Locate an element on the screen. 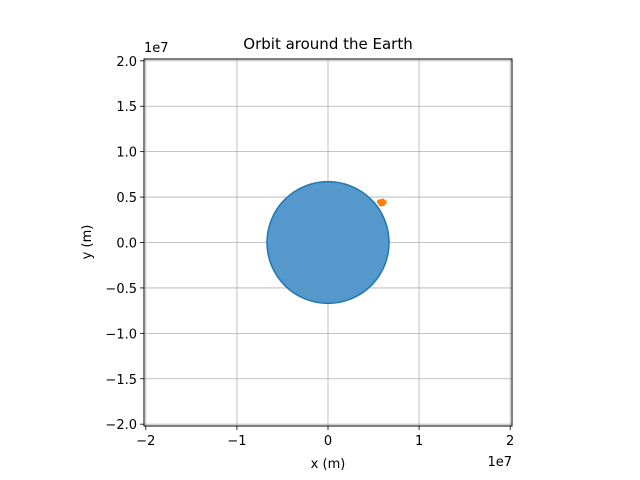 The width and height of the screenshot is (640, 480). y-axis-label: y (m) is located at coordinates (87, 242).